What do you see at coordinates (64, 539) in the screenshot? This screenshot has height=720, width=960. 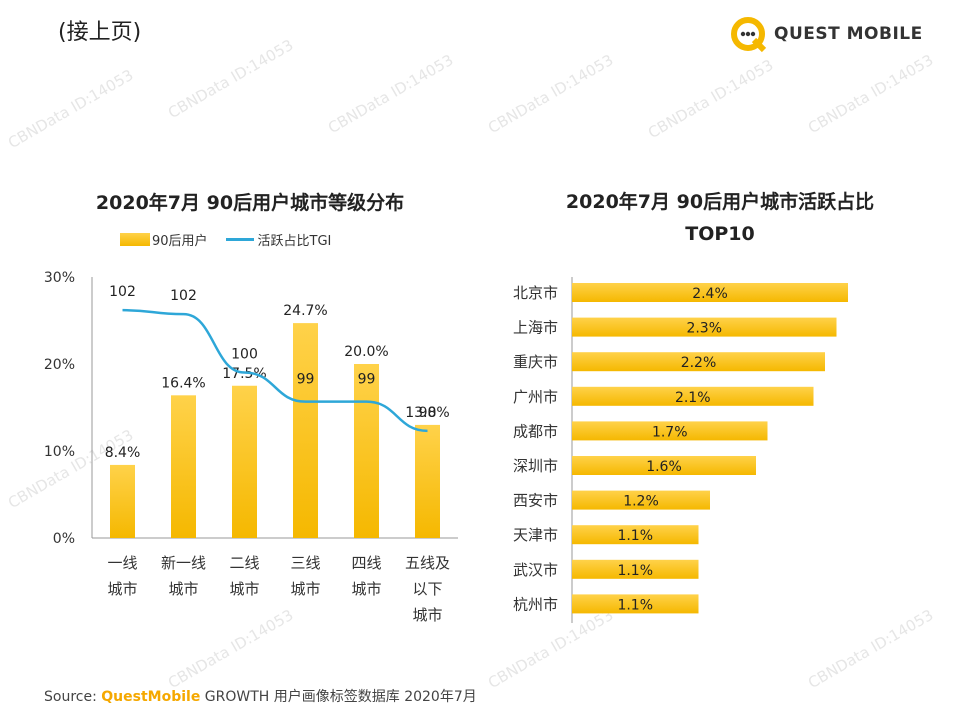 I see `y-tick-label: 0%` at bounding box center [64, 539].